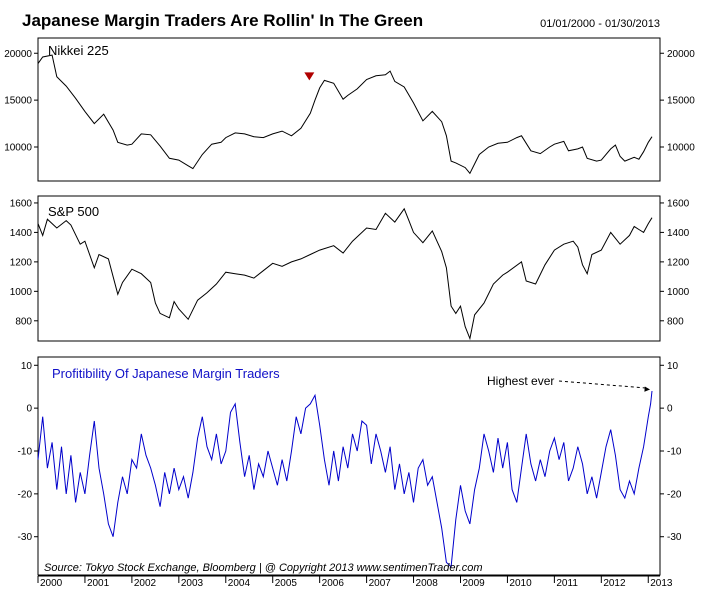  I want to click on ytick-right-label: 10, so click(673, 366).